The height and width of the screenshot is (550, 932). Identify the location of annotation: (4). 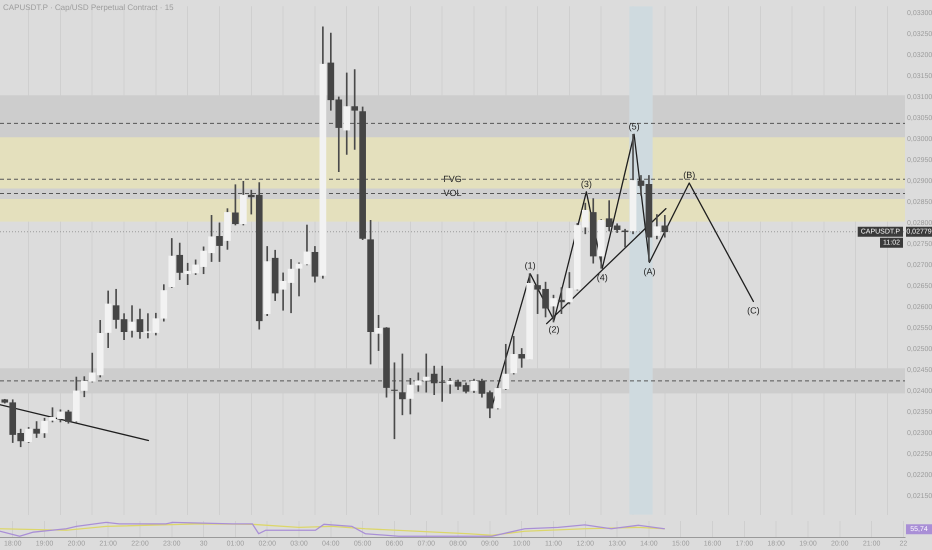
(602, 277).